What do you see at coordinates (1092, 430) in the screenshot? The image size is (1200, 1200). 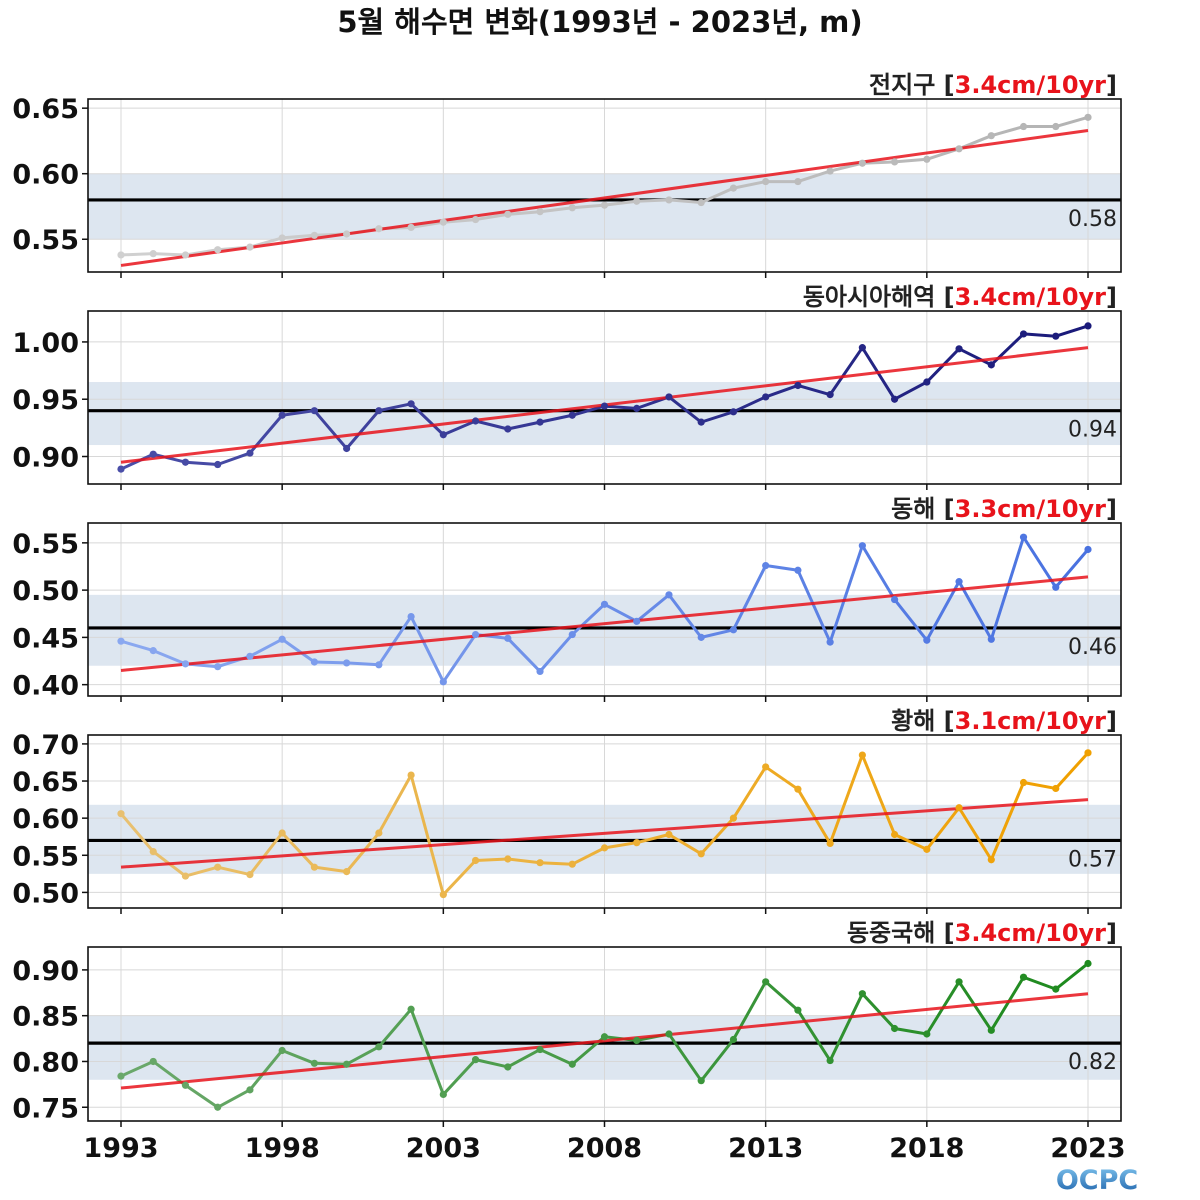 I see `mean-label: 0.94` at bounding box center [1092, 430].